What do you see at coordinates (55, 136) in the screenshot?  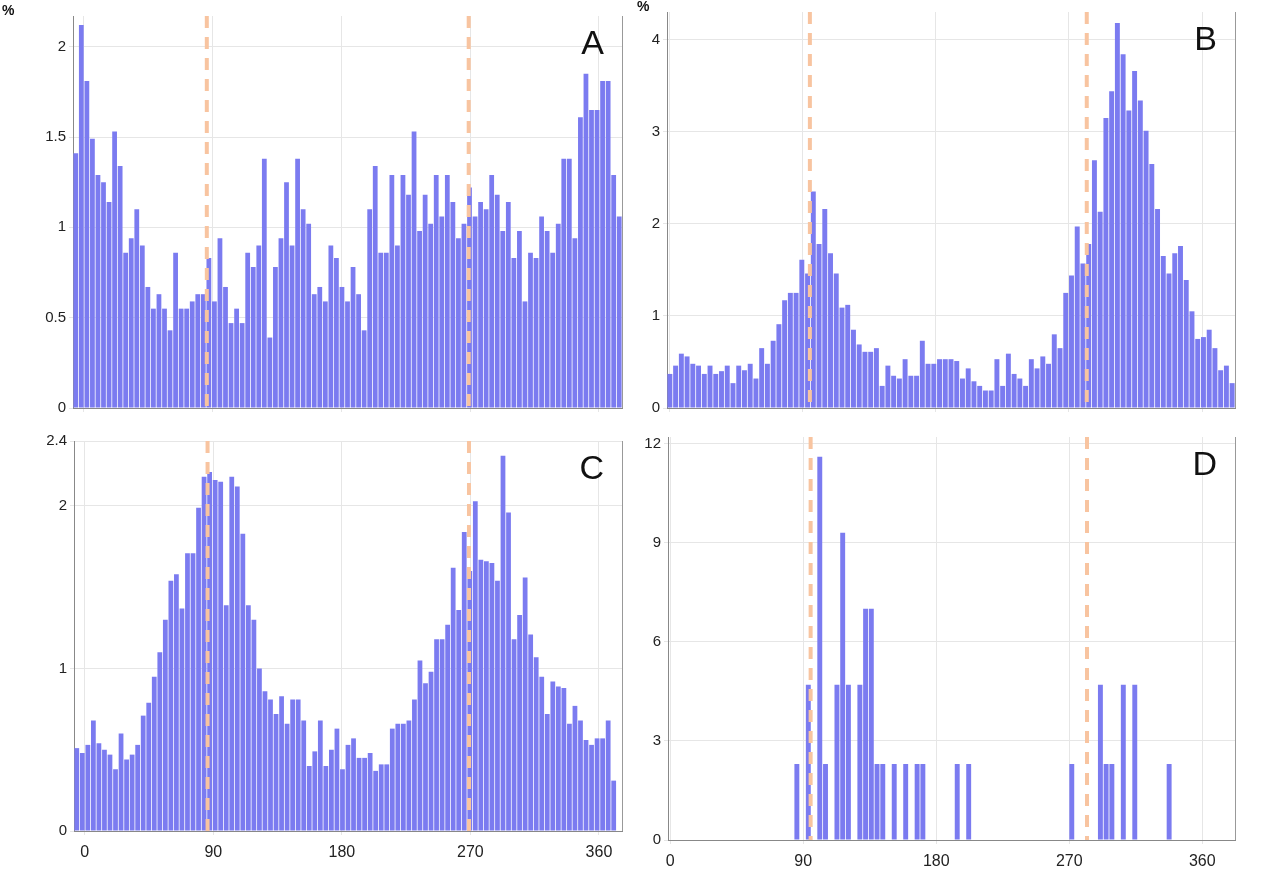 I see `y-tick-label: 1.5` at bounding box center [55, 136].